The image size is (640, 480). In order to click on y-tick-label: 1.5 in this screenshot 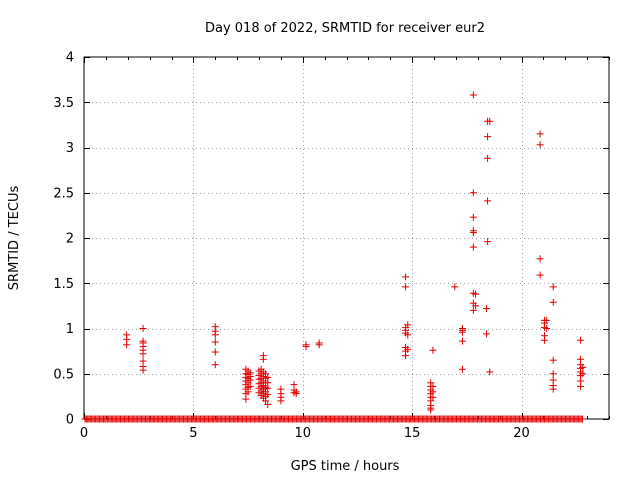, I will do `click(63, 284)`.